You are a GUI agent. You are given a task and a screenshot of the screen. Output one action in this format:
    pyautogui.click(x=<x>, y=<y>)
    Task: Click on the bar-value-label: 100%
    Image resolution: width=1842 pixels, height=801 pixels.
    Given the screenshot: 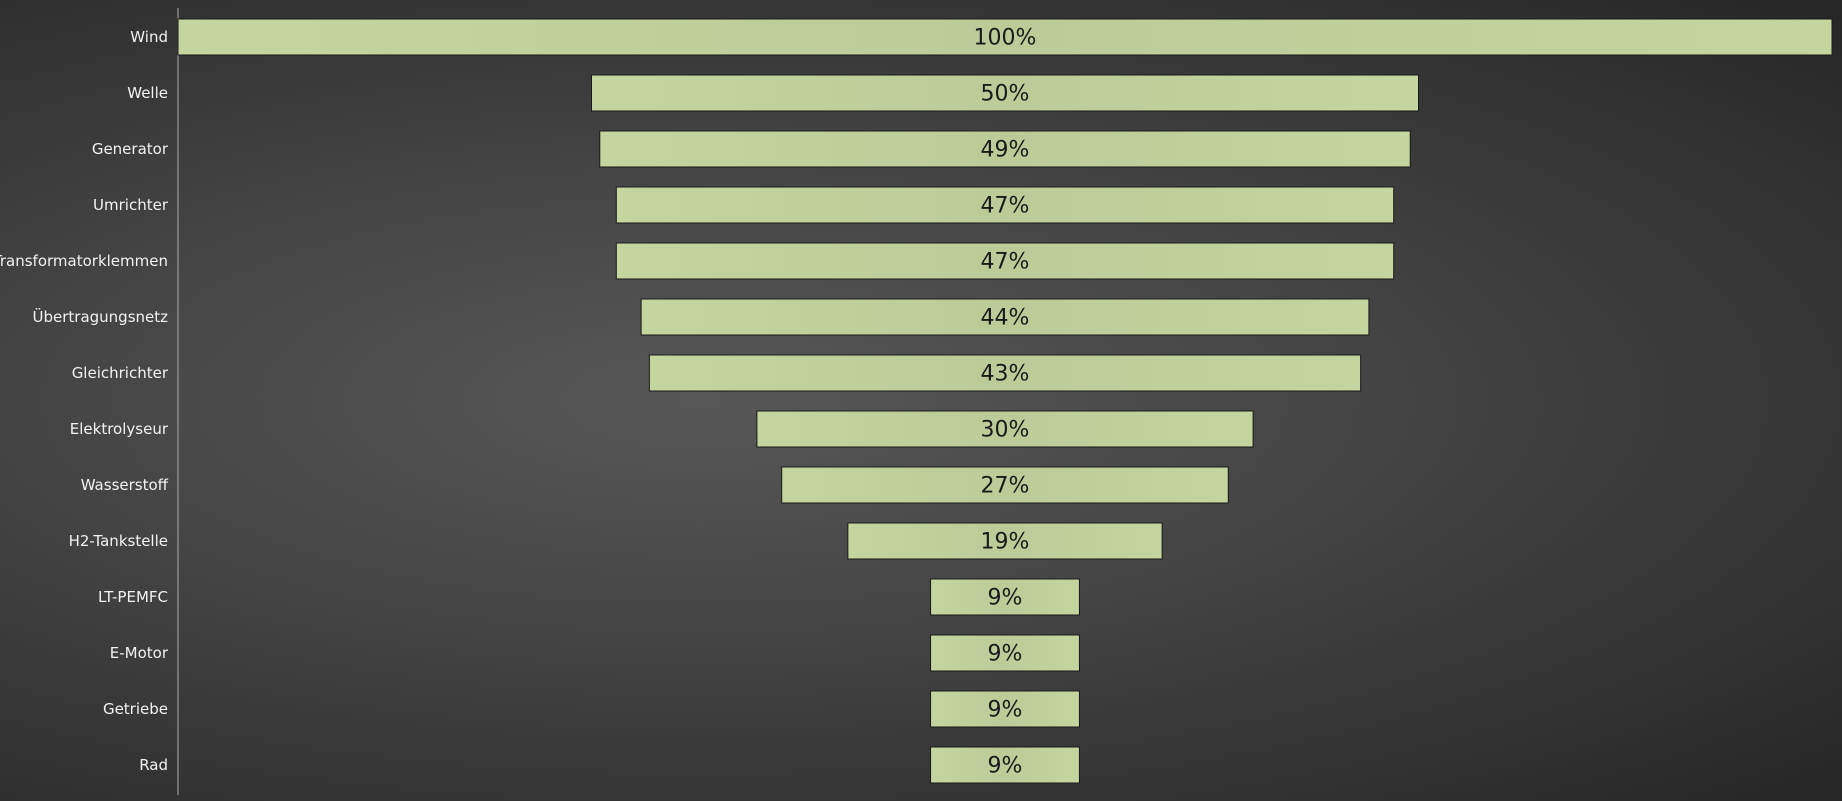 What is the action you would take?
    pyautogui.click(x=1005, y=38)
    